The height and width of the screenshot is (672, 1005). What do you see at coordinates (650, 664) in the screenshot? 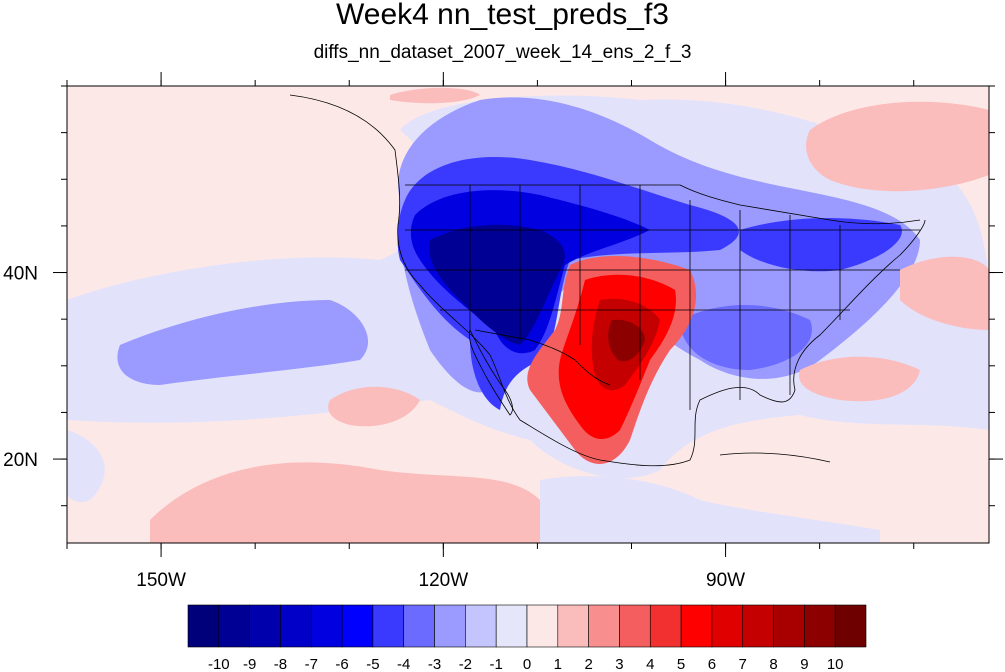
I see `colorbar-label: 4` at bounding box center [650, 664].